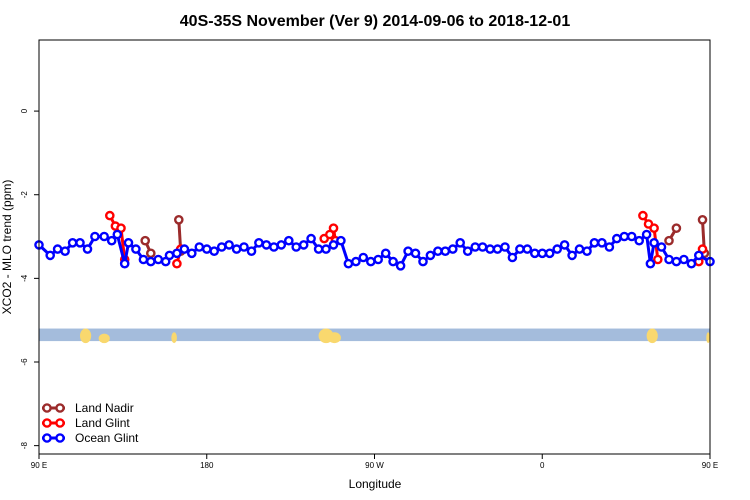 The image size is (750, 500). What do you see at coordinates (107, 438) in the screenshot?
I see `legend-label: Ocean Glint` at bounding box center [107, 438].